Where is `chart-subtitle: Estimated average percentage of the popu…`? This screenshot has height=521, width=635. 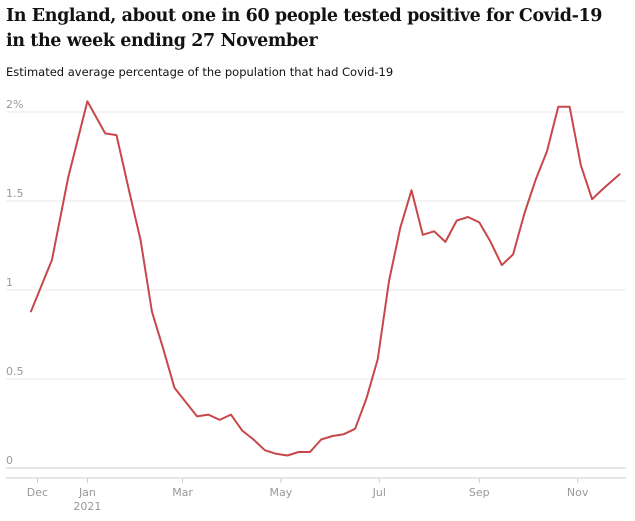 chart-subtitle: Estimated average percentage of the popu… is located at coordinates (200, 72).